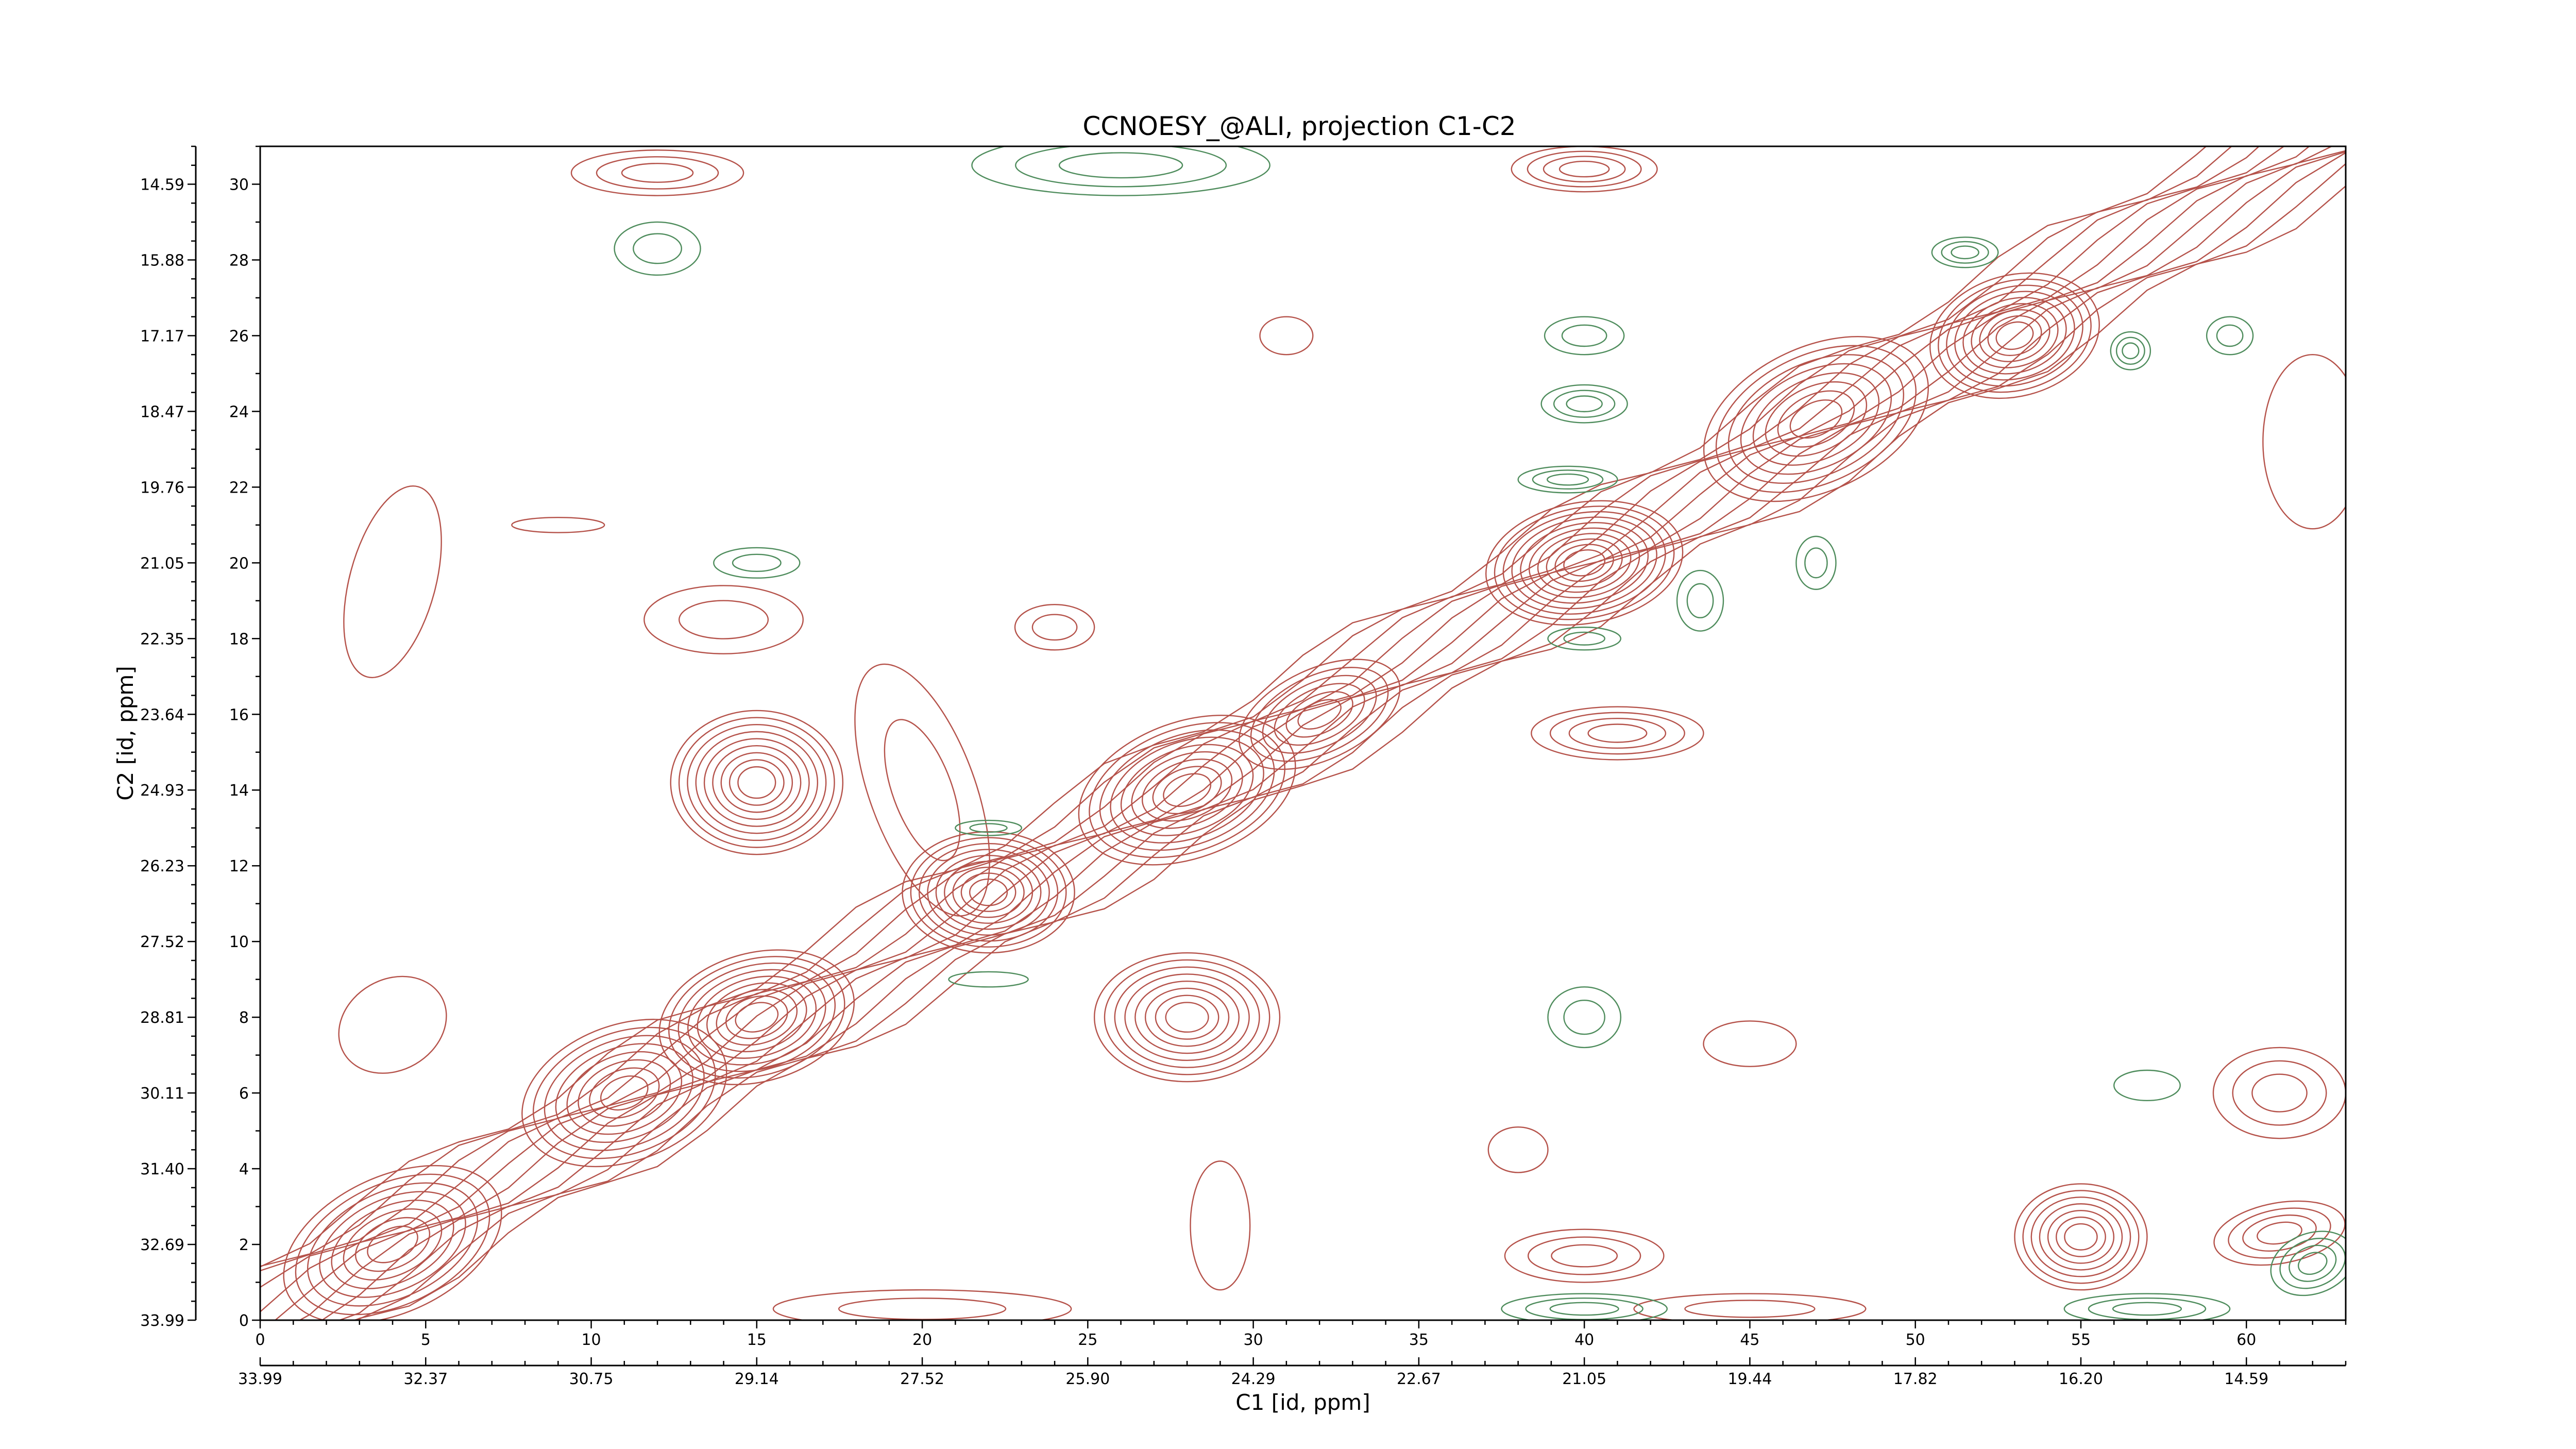 Image resolution: width=2576 pixels, height=1449 pixels. Describe the element at coordinates (162, 488) in the screenshot. I see `y-ppm-tick-label: 19.76` at that location.